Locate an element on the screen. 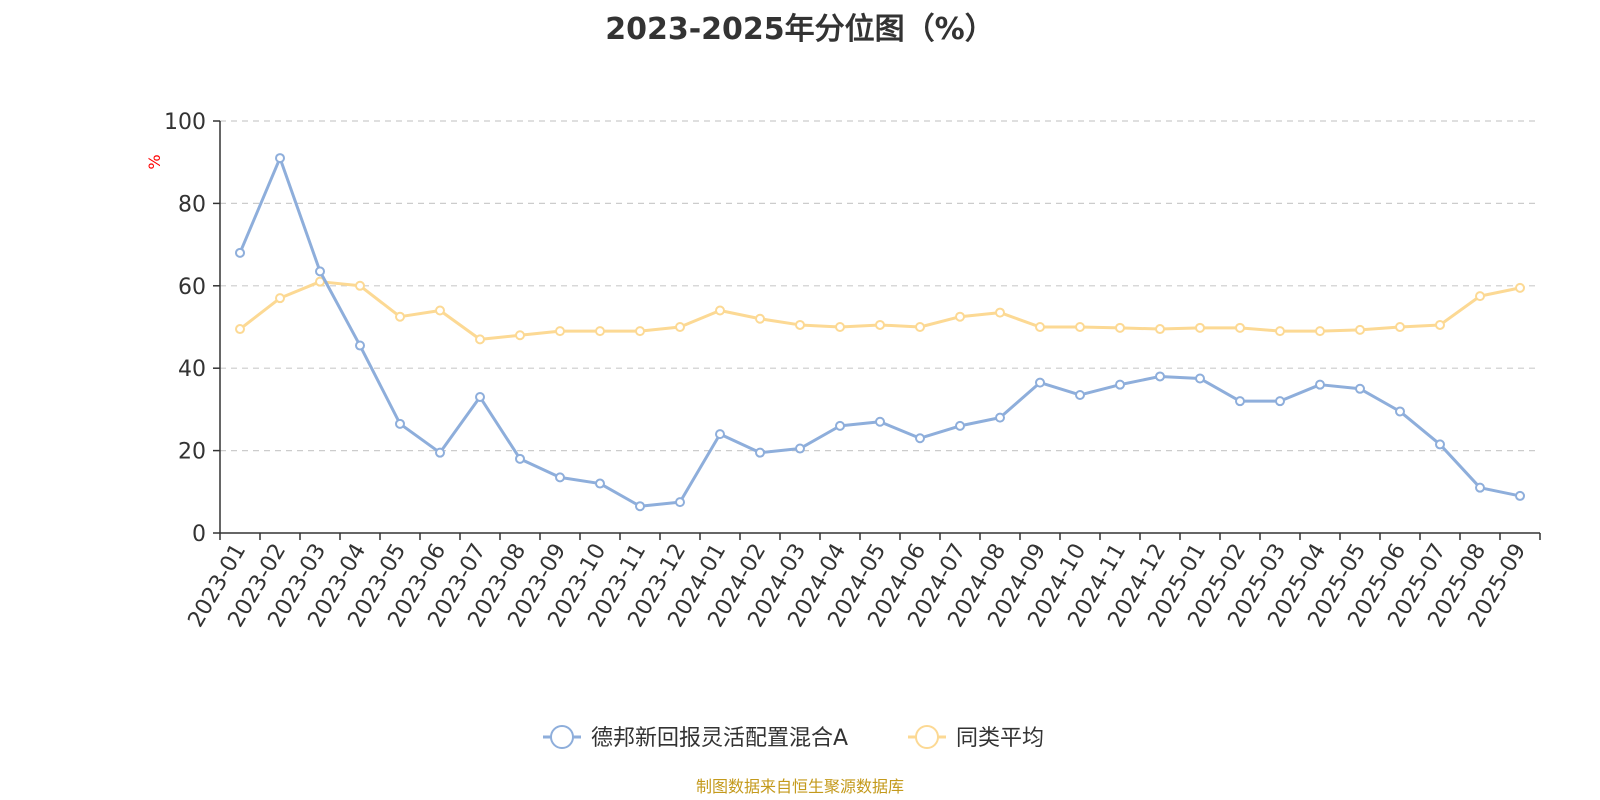  footer-source: 制图数据来自恒生聚源数据库 is located at coordinates (800, 786).